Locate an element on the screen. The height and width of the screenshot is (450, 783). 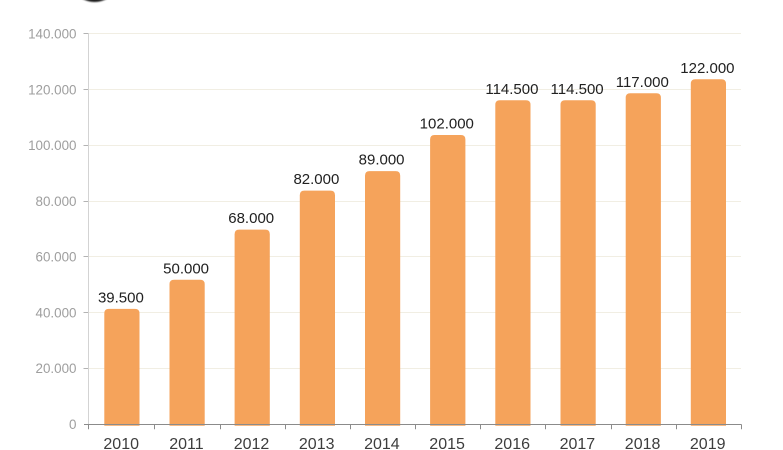
svg-text: 0 is located at coordinates (72, 424).